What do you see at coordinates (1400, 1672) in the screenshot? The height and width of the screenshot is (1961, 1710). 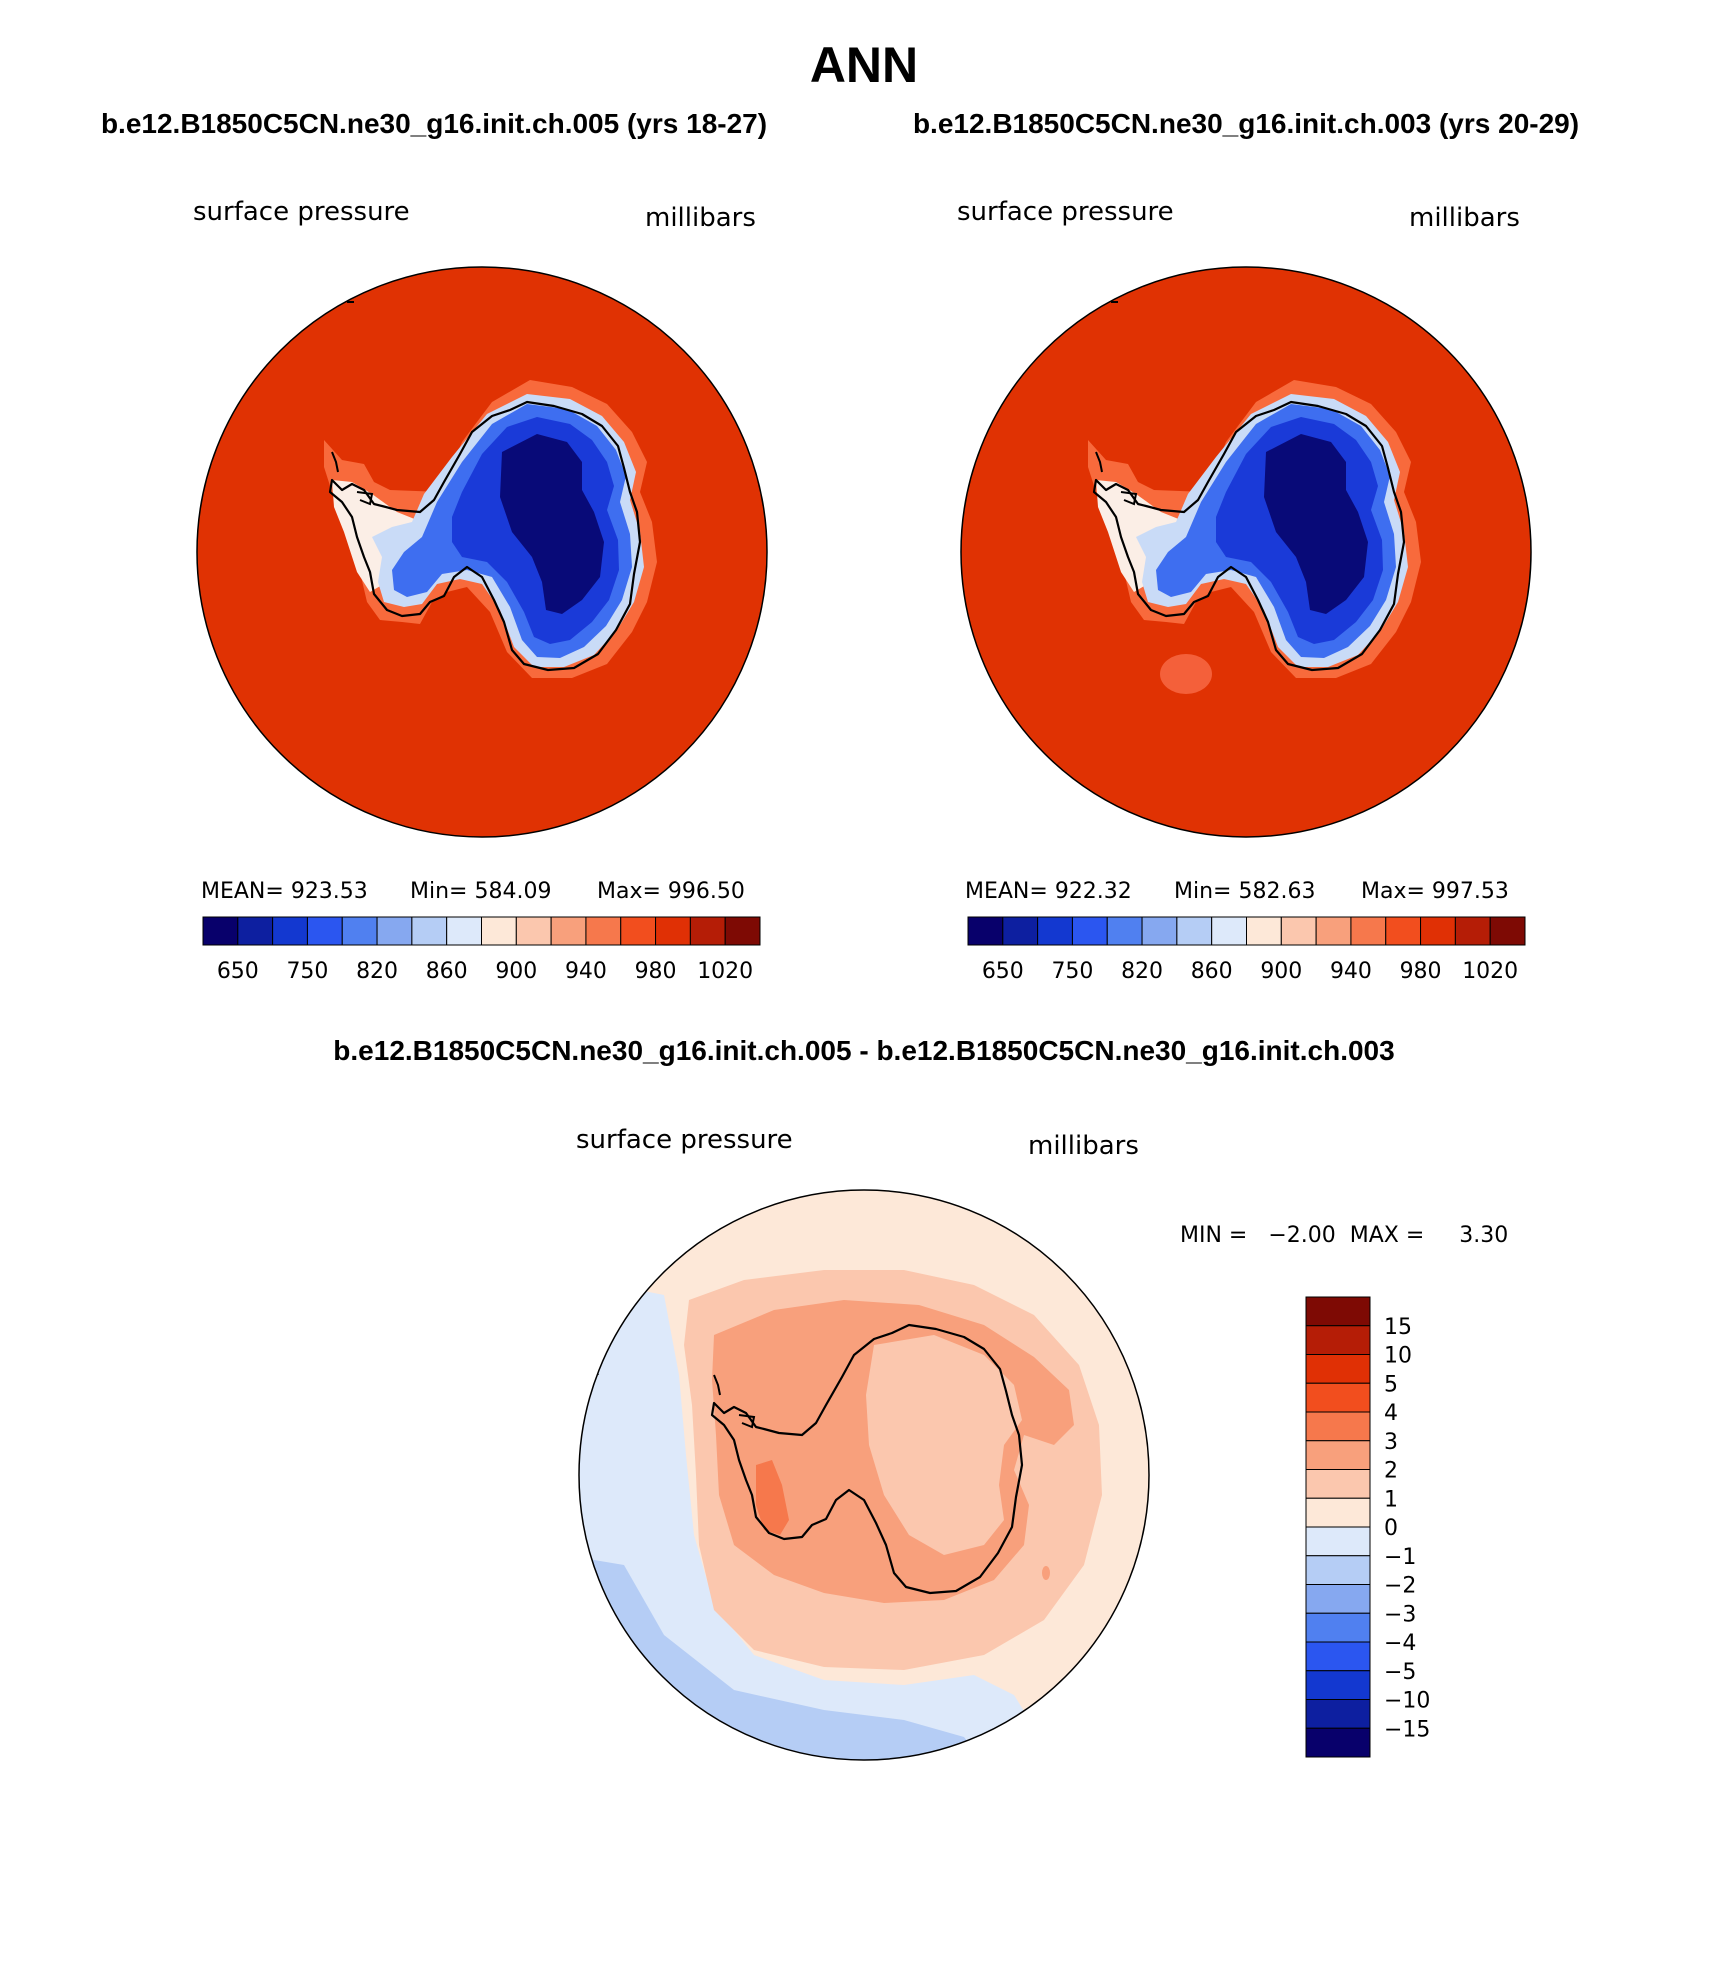 I see `colorbar-tick-label: −5` at bounding box center [1400, 1672].